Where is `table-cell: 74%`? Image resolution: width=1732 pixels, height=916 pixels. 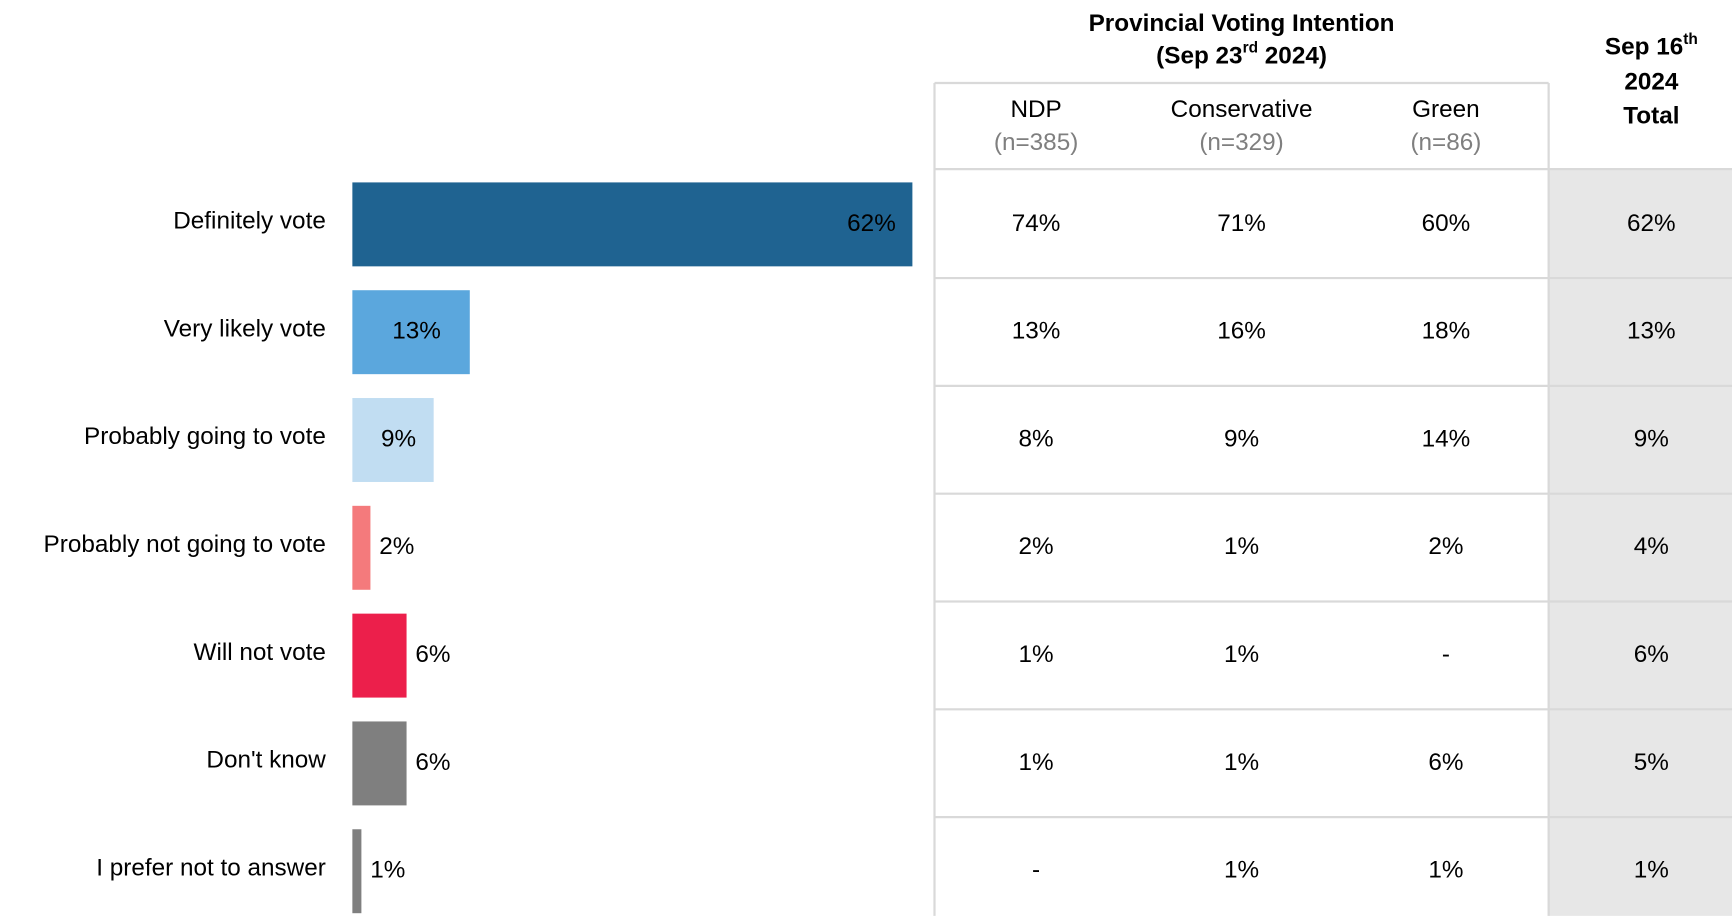
table-cell: 74% is located at coordinates (1036, 223).